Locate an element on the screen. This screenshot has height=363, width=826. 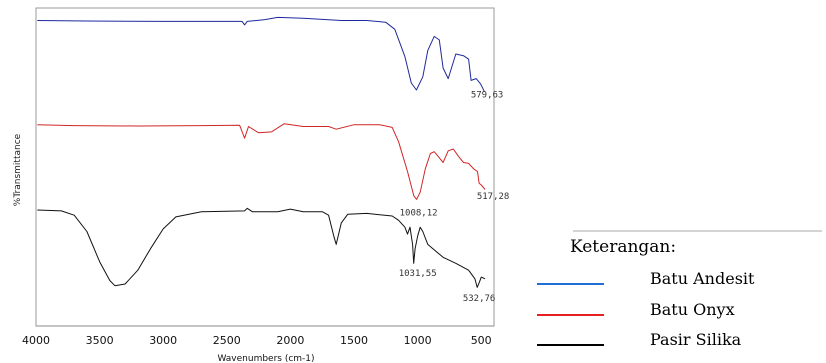
peak-label: 1008,12 is located at coordinates (419, 213).